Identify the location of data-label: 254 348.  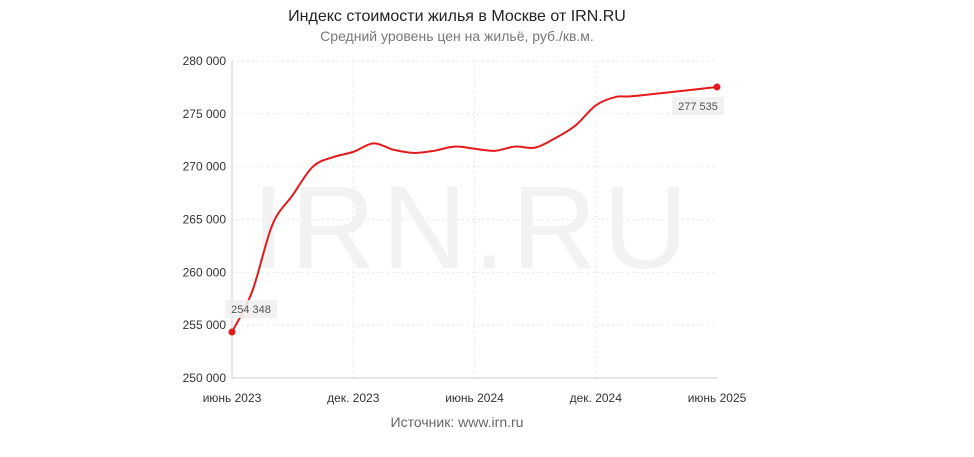
(251, 309).